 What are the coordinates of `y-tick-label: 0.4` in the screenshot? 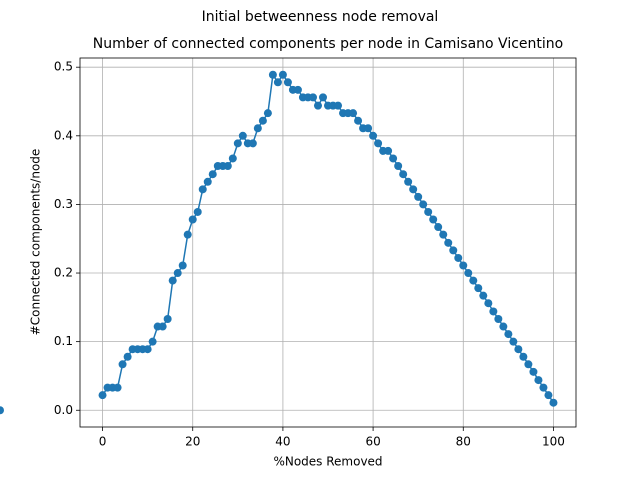 It's located at (63, 135).